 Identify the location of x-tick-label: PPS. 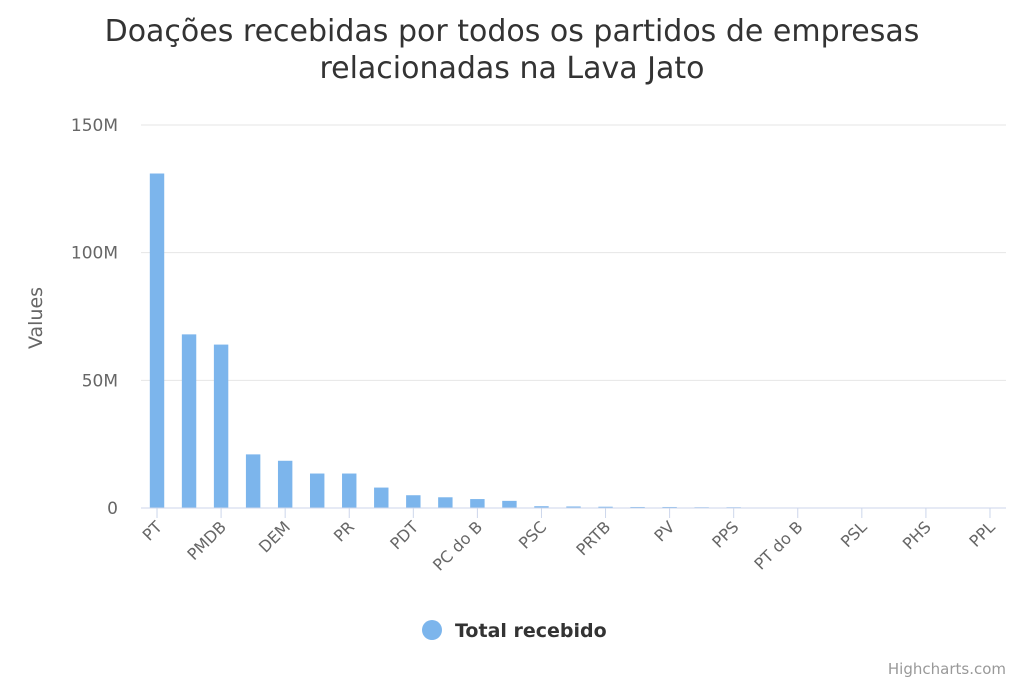
(725, 534).